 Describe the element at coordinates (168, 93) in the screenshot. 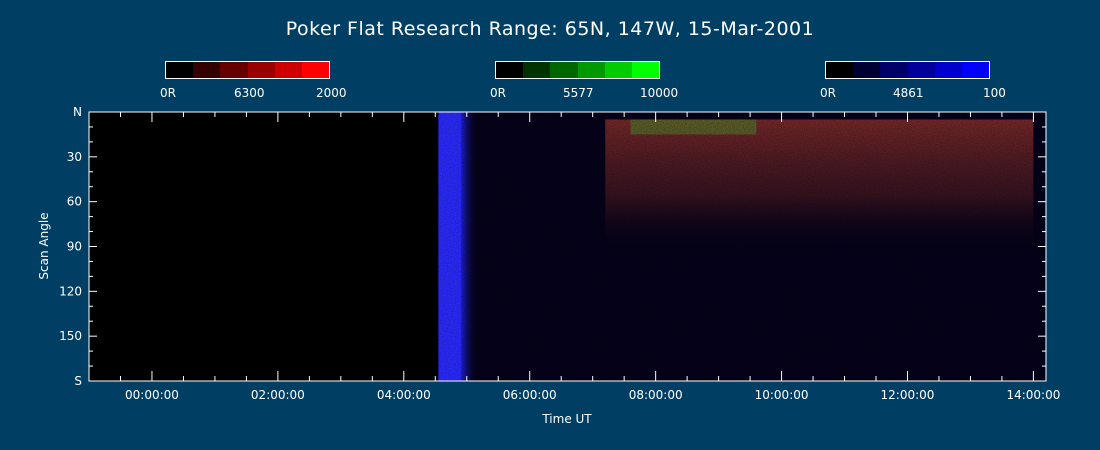

I see `colorbar-6300-min-label: 0R` at that location.